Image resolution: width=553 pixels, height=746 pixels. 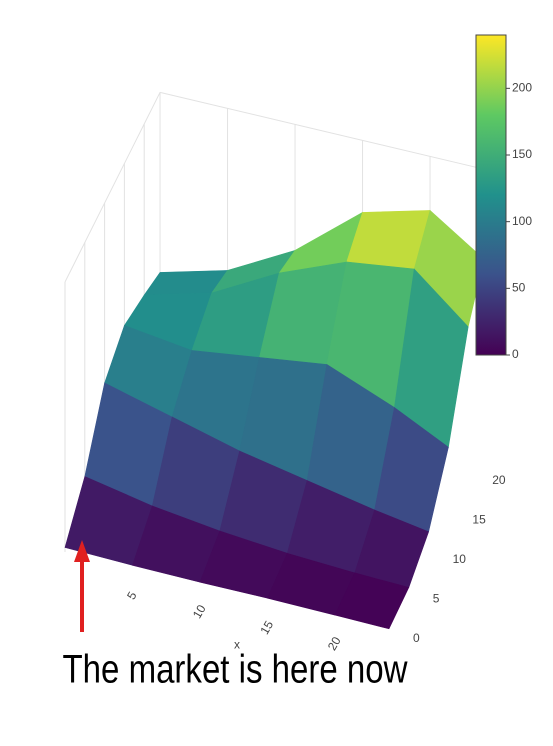 I want to click on x-axis-title: x, so click(x=237, y=645).